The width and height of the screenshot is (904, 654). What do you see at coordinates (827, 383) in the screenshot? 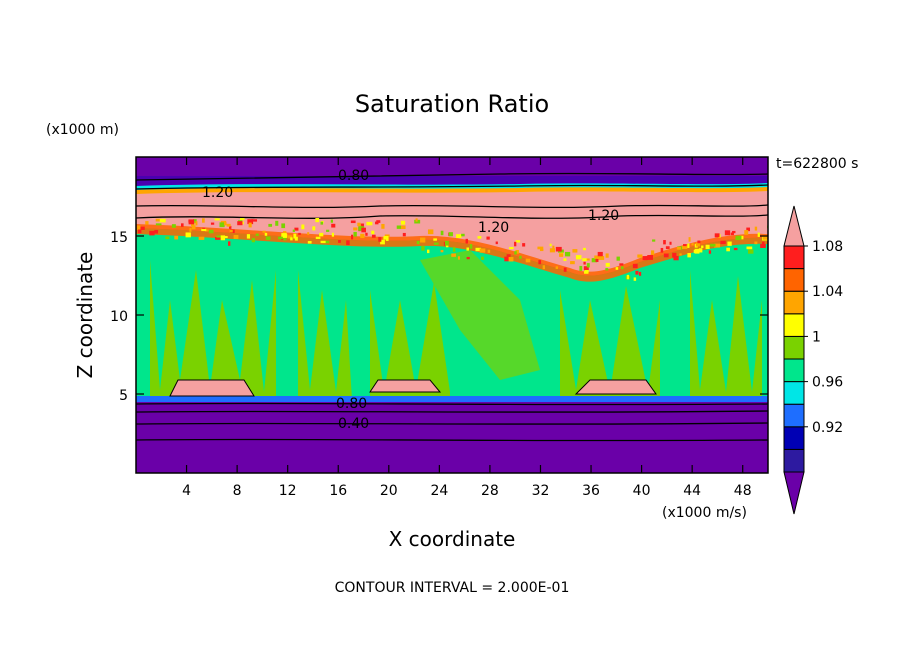
I see `colorbar-tick-label: 0.96` at bounding box center [827, 383].